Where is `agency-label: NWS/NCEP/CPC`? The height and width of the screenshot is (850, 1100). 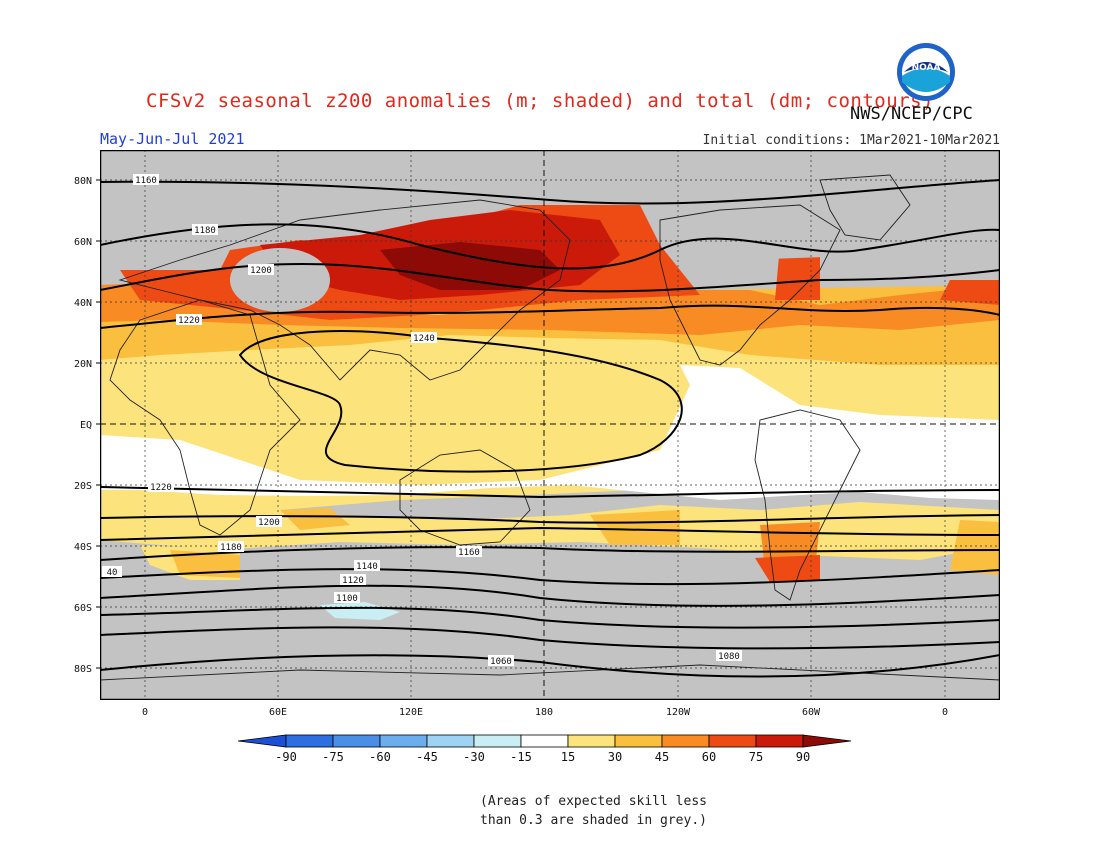
agency-label: NWS/NCEP/CPC is located at coordinates (911, 114).